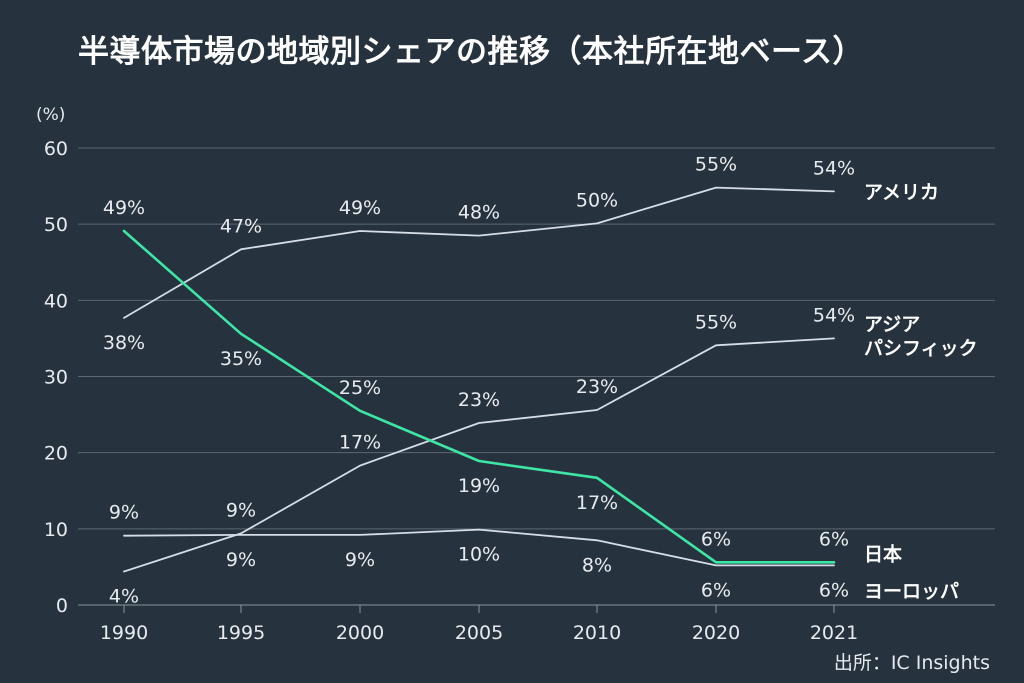 This screenshot has width=1024, height=683. Describe the element at coordinates (883, 553) in the screenshot. I see `series-name-label: 日本` at that location.